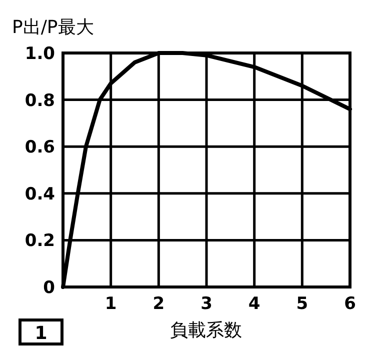 The height and width of the screenshot is (357, 370). Describe the element at coordinates (41, 333) in the screenshot. I see `text: 1` at that location.